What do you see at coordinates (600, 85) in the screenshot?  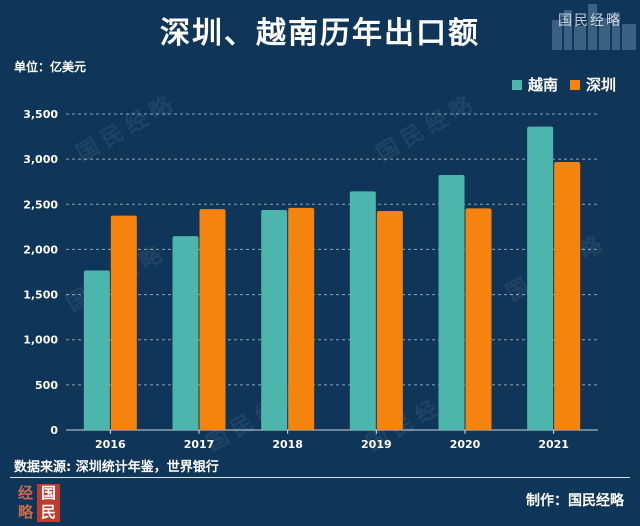 I see `legend-label-shenzhen: 深圳` at bounding box center [600, 85].